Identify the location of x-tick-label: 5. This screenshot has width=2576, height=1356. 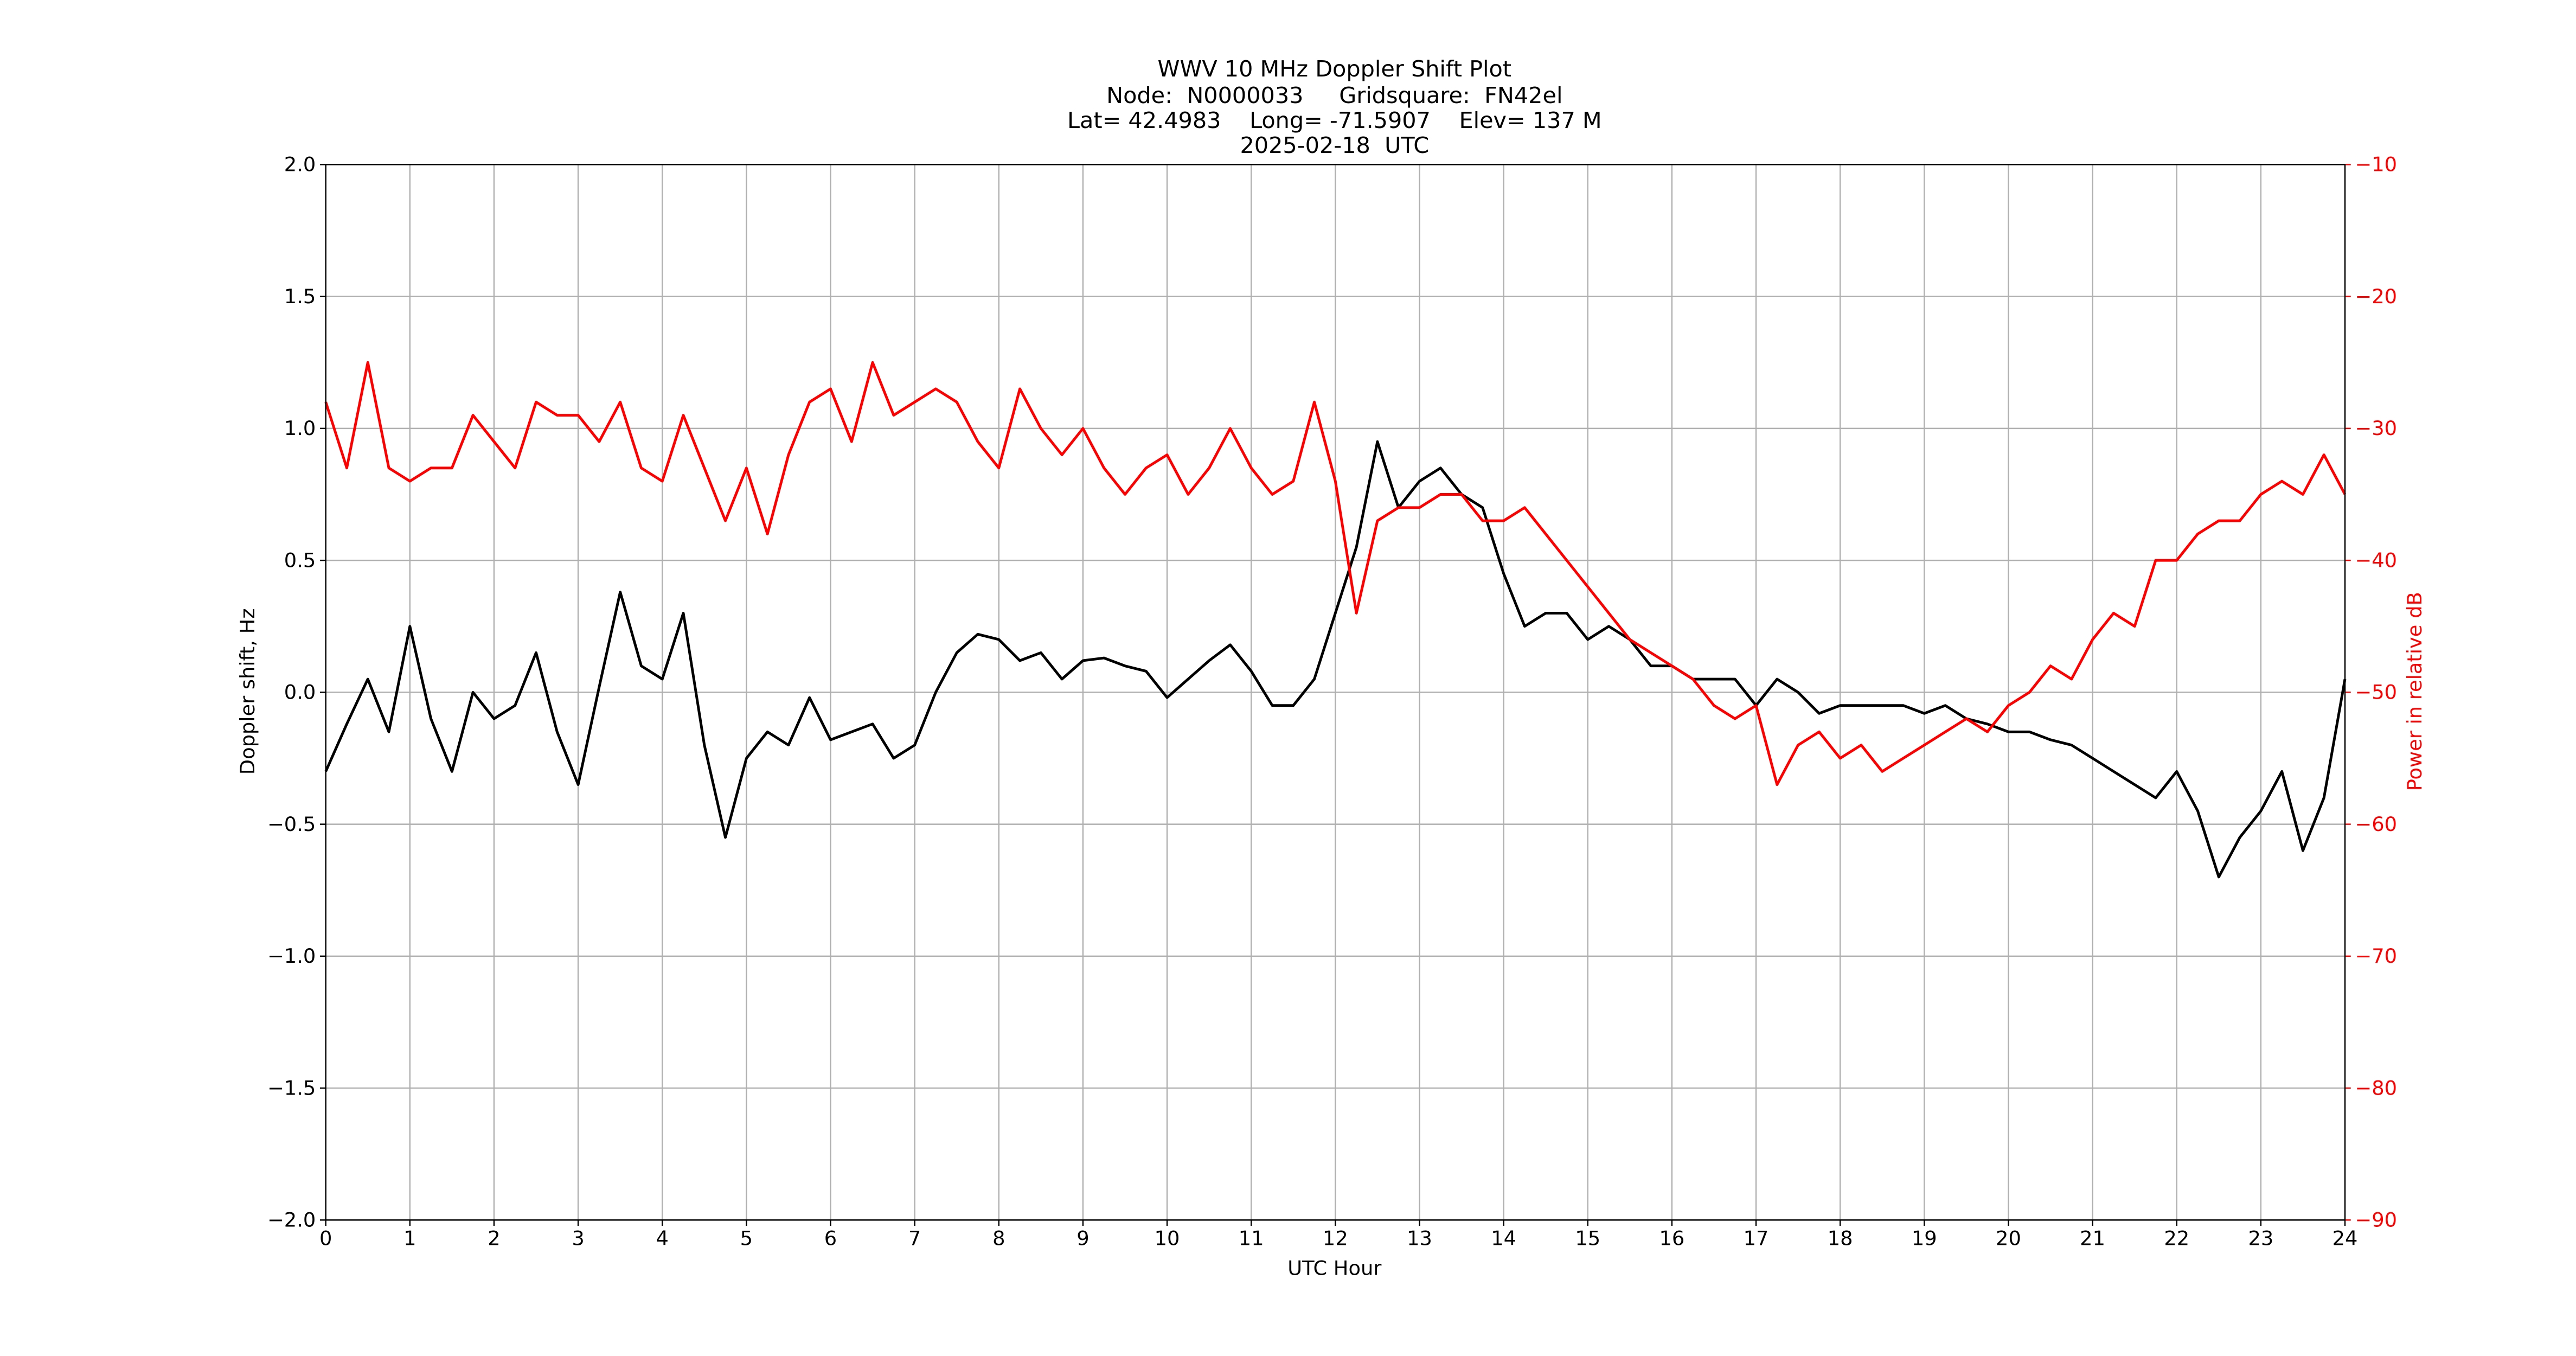
(746, 1238).